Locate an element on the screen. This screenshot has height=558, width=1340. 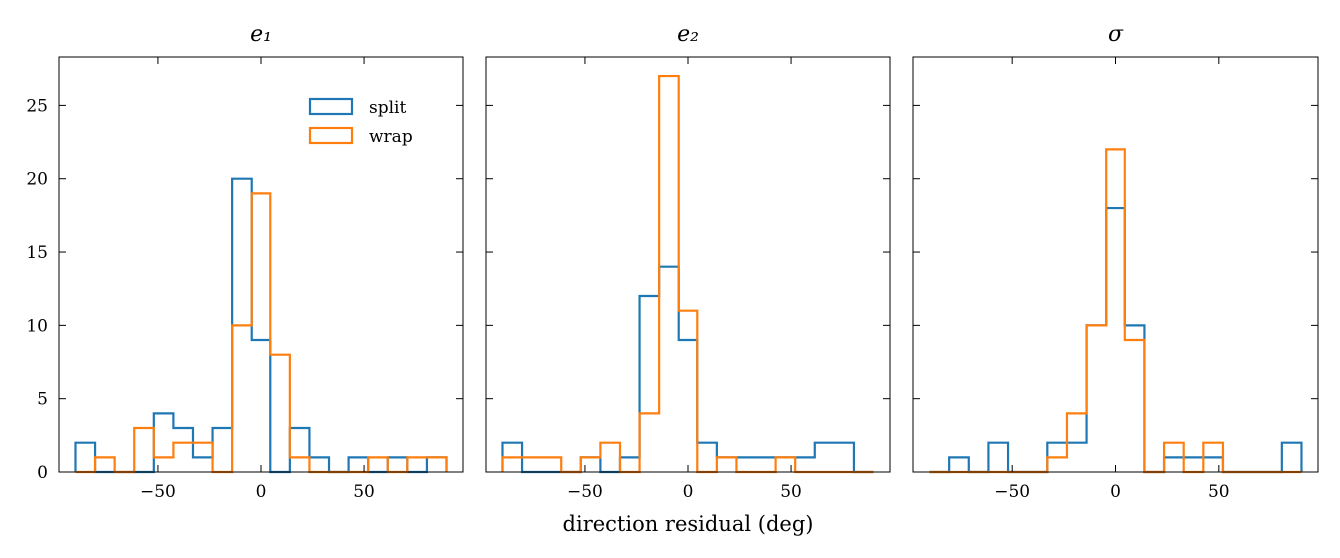
y-tick-label: 15 is located at coordinates (37, 253).